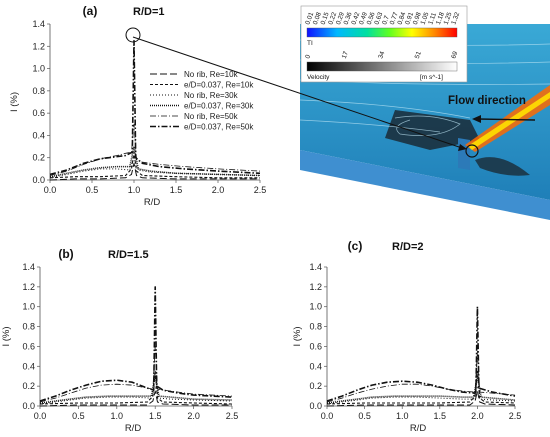  What do you see at coordinates (455, 18) in the screenshot?
I see `ti-tick: 1.32` at bounding box center [455, 18].